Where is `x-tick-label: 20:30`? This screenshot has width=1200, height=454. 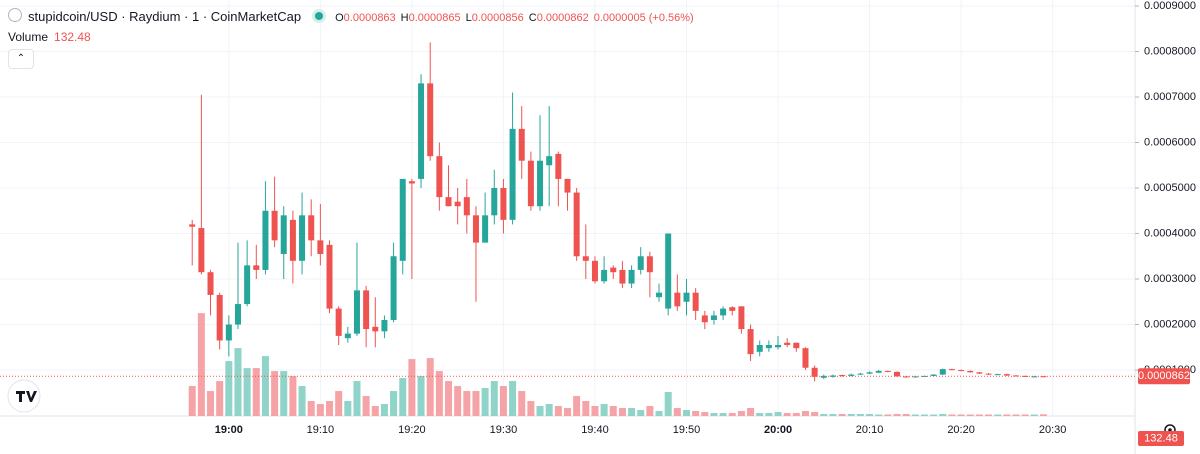 x-tick-label: 20:30 is located at coordinates (1053, 430).